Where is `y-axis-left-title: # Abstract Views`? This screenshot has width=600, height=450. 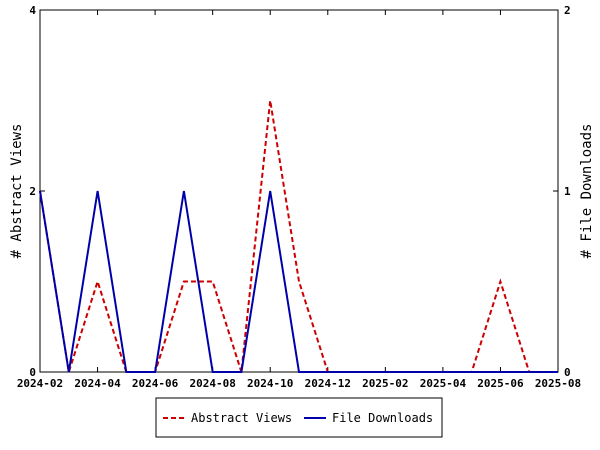 y-axis-left-title: # Abstract Views is located at coordinates (17, 191).